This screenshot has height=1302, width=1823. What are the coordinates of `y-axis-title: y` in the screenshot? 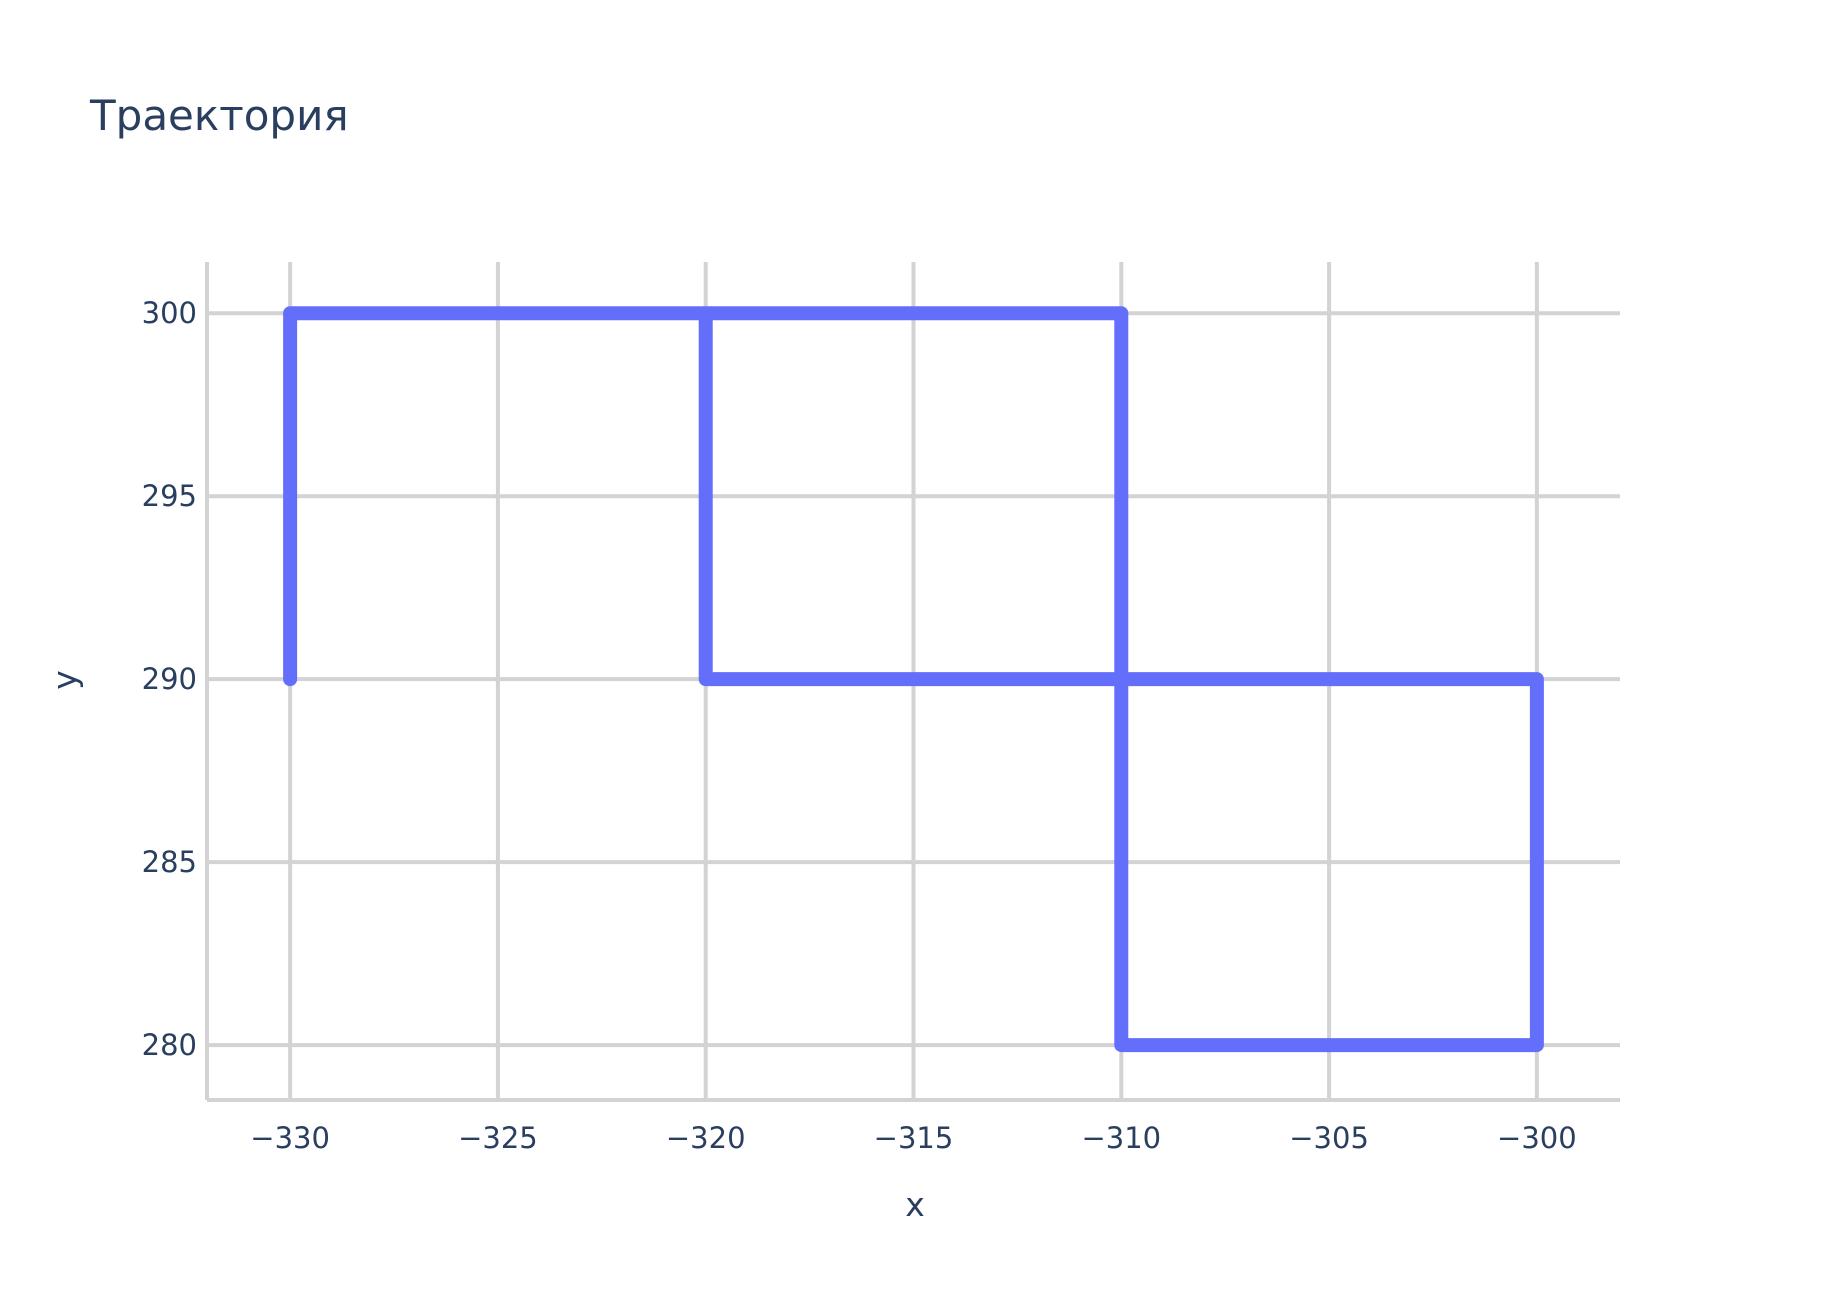 It's located at (64, 680).